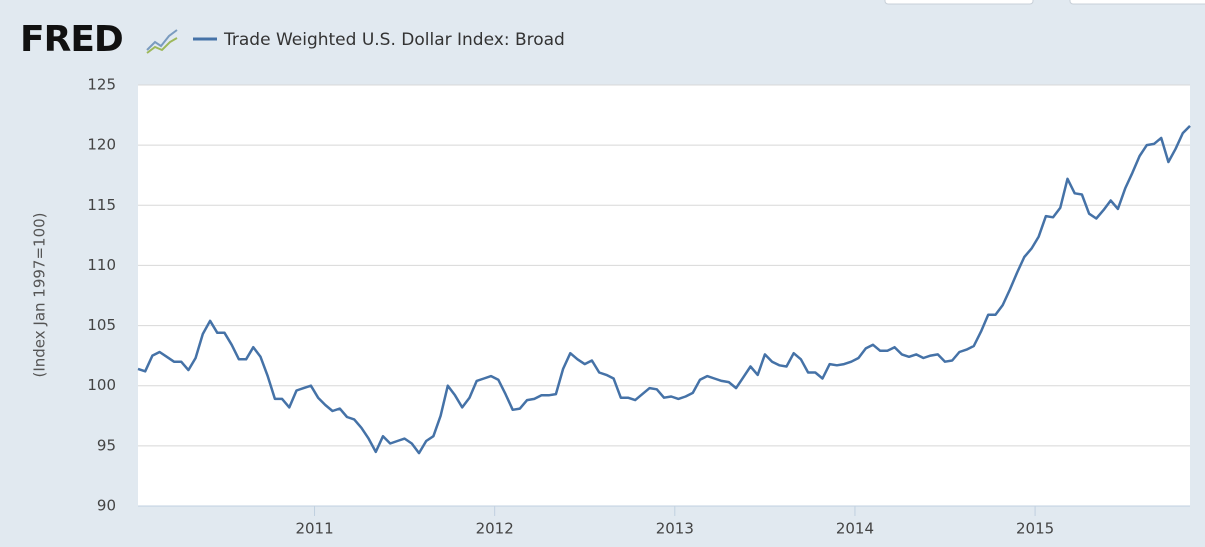  What do you see at coordinates (675, 529) in the screenshot?
I see `x-tick-label: 2013` at bounding box center [675, 529].